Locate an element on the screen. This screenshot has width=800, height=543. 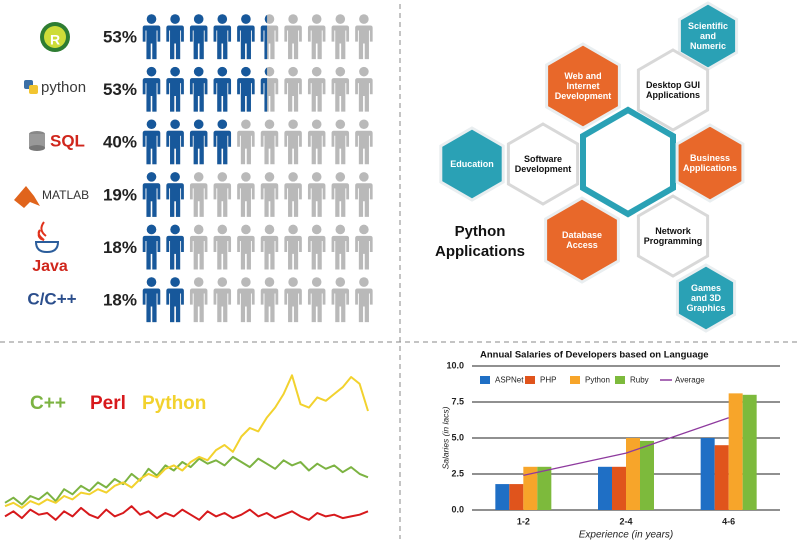
legend-label: Average is located at coordinates (690, 380).